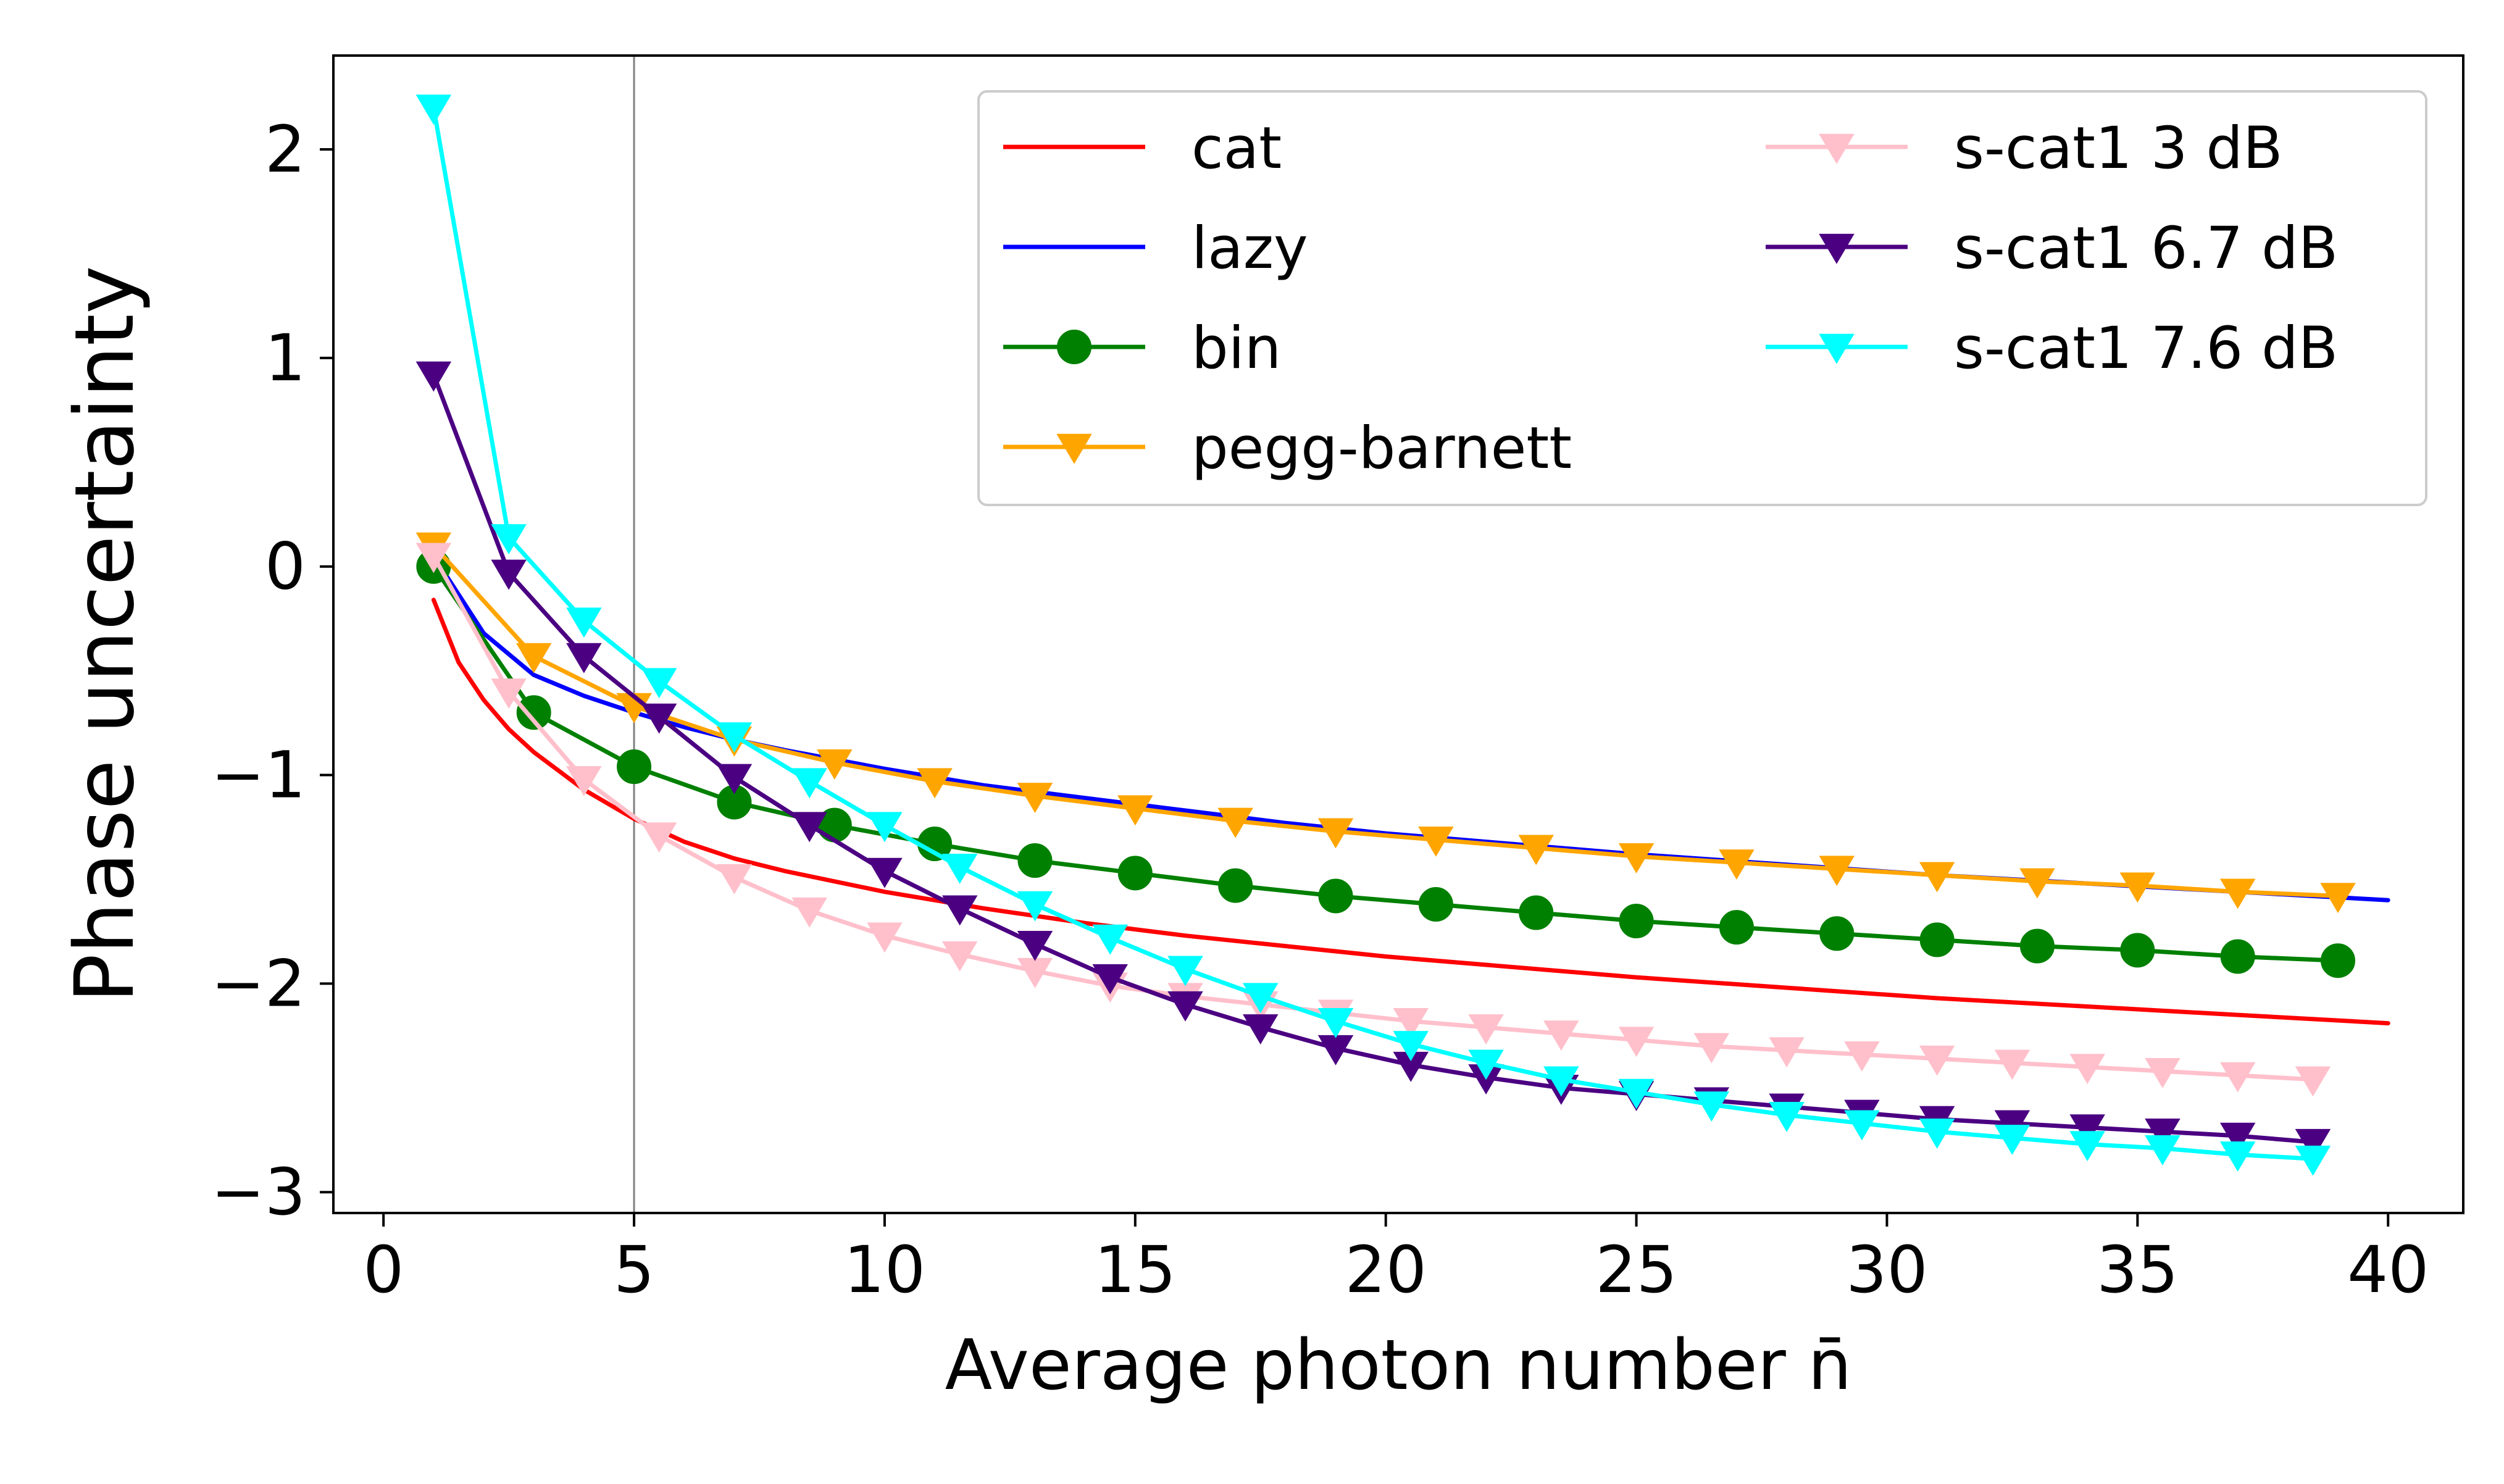 Image resolution: width=2504 pixels, height=1484 pixels. I want to click on x-axis-title: Average photon number n̄, so click(1398, 1365).